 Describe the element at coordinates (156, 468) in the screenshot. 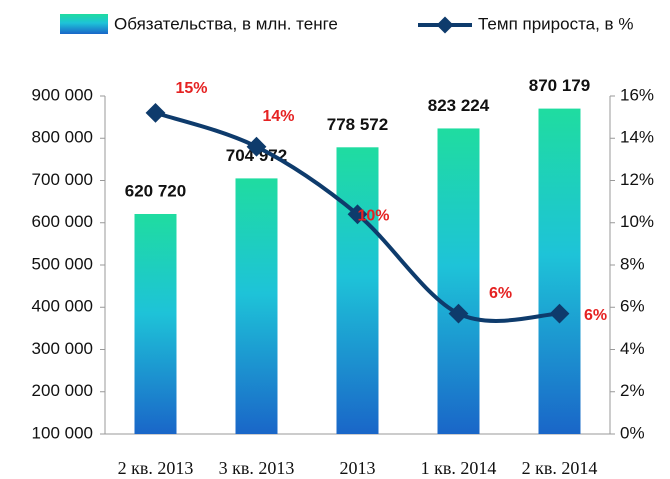

I see `x-tick-label: 2 кв. 2013` at that location.